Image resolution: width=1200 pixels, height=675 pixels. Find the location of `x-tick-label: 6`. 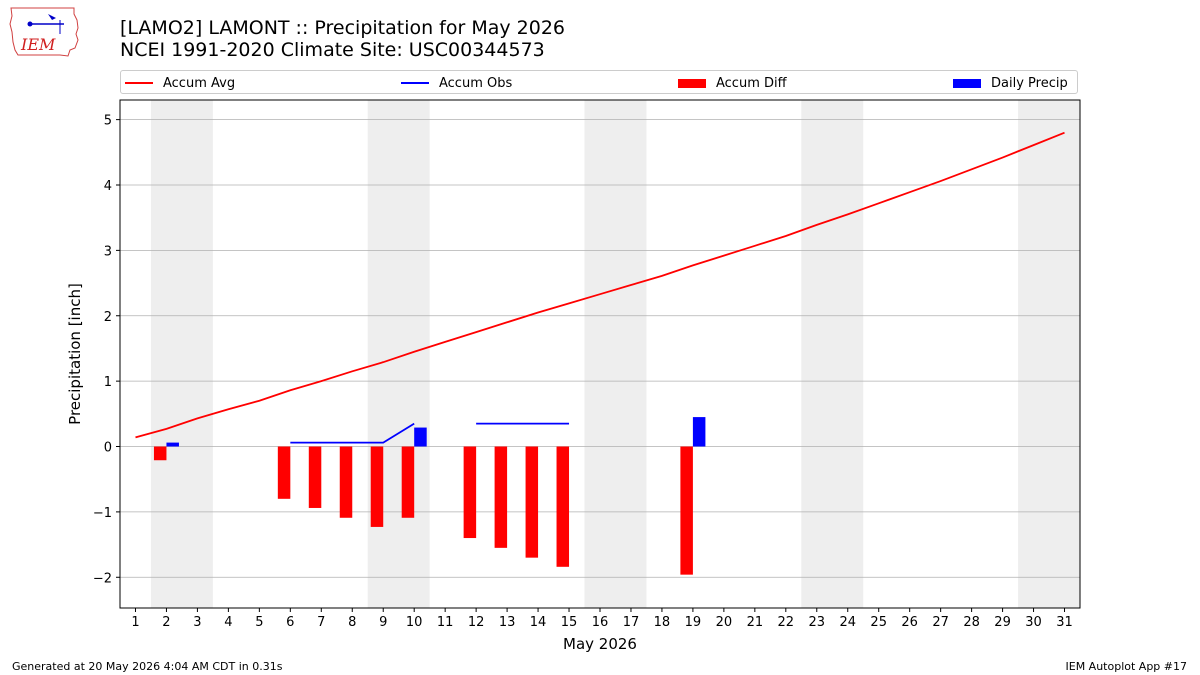

x-tick-label: 6 is located at coordinates (290, 622).